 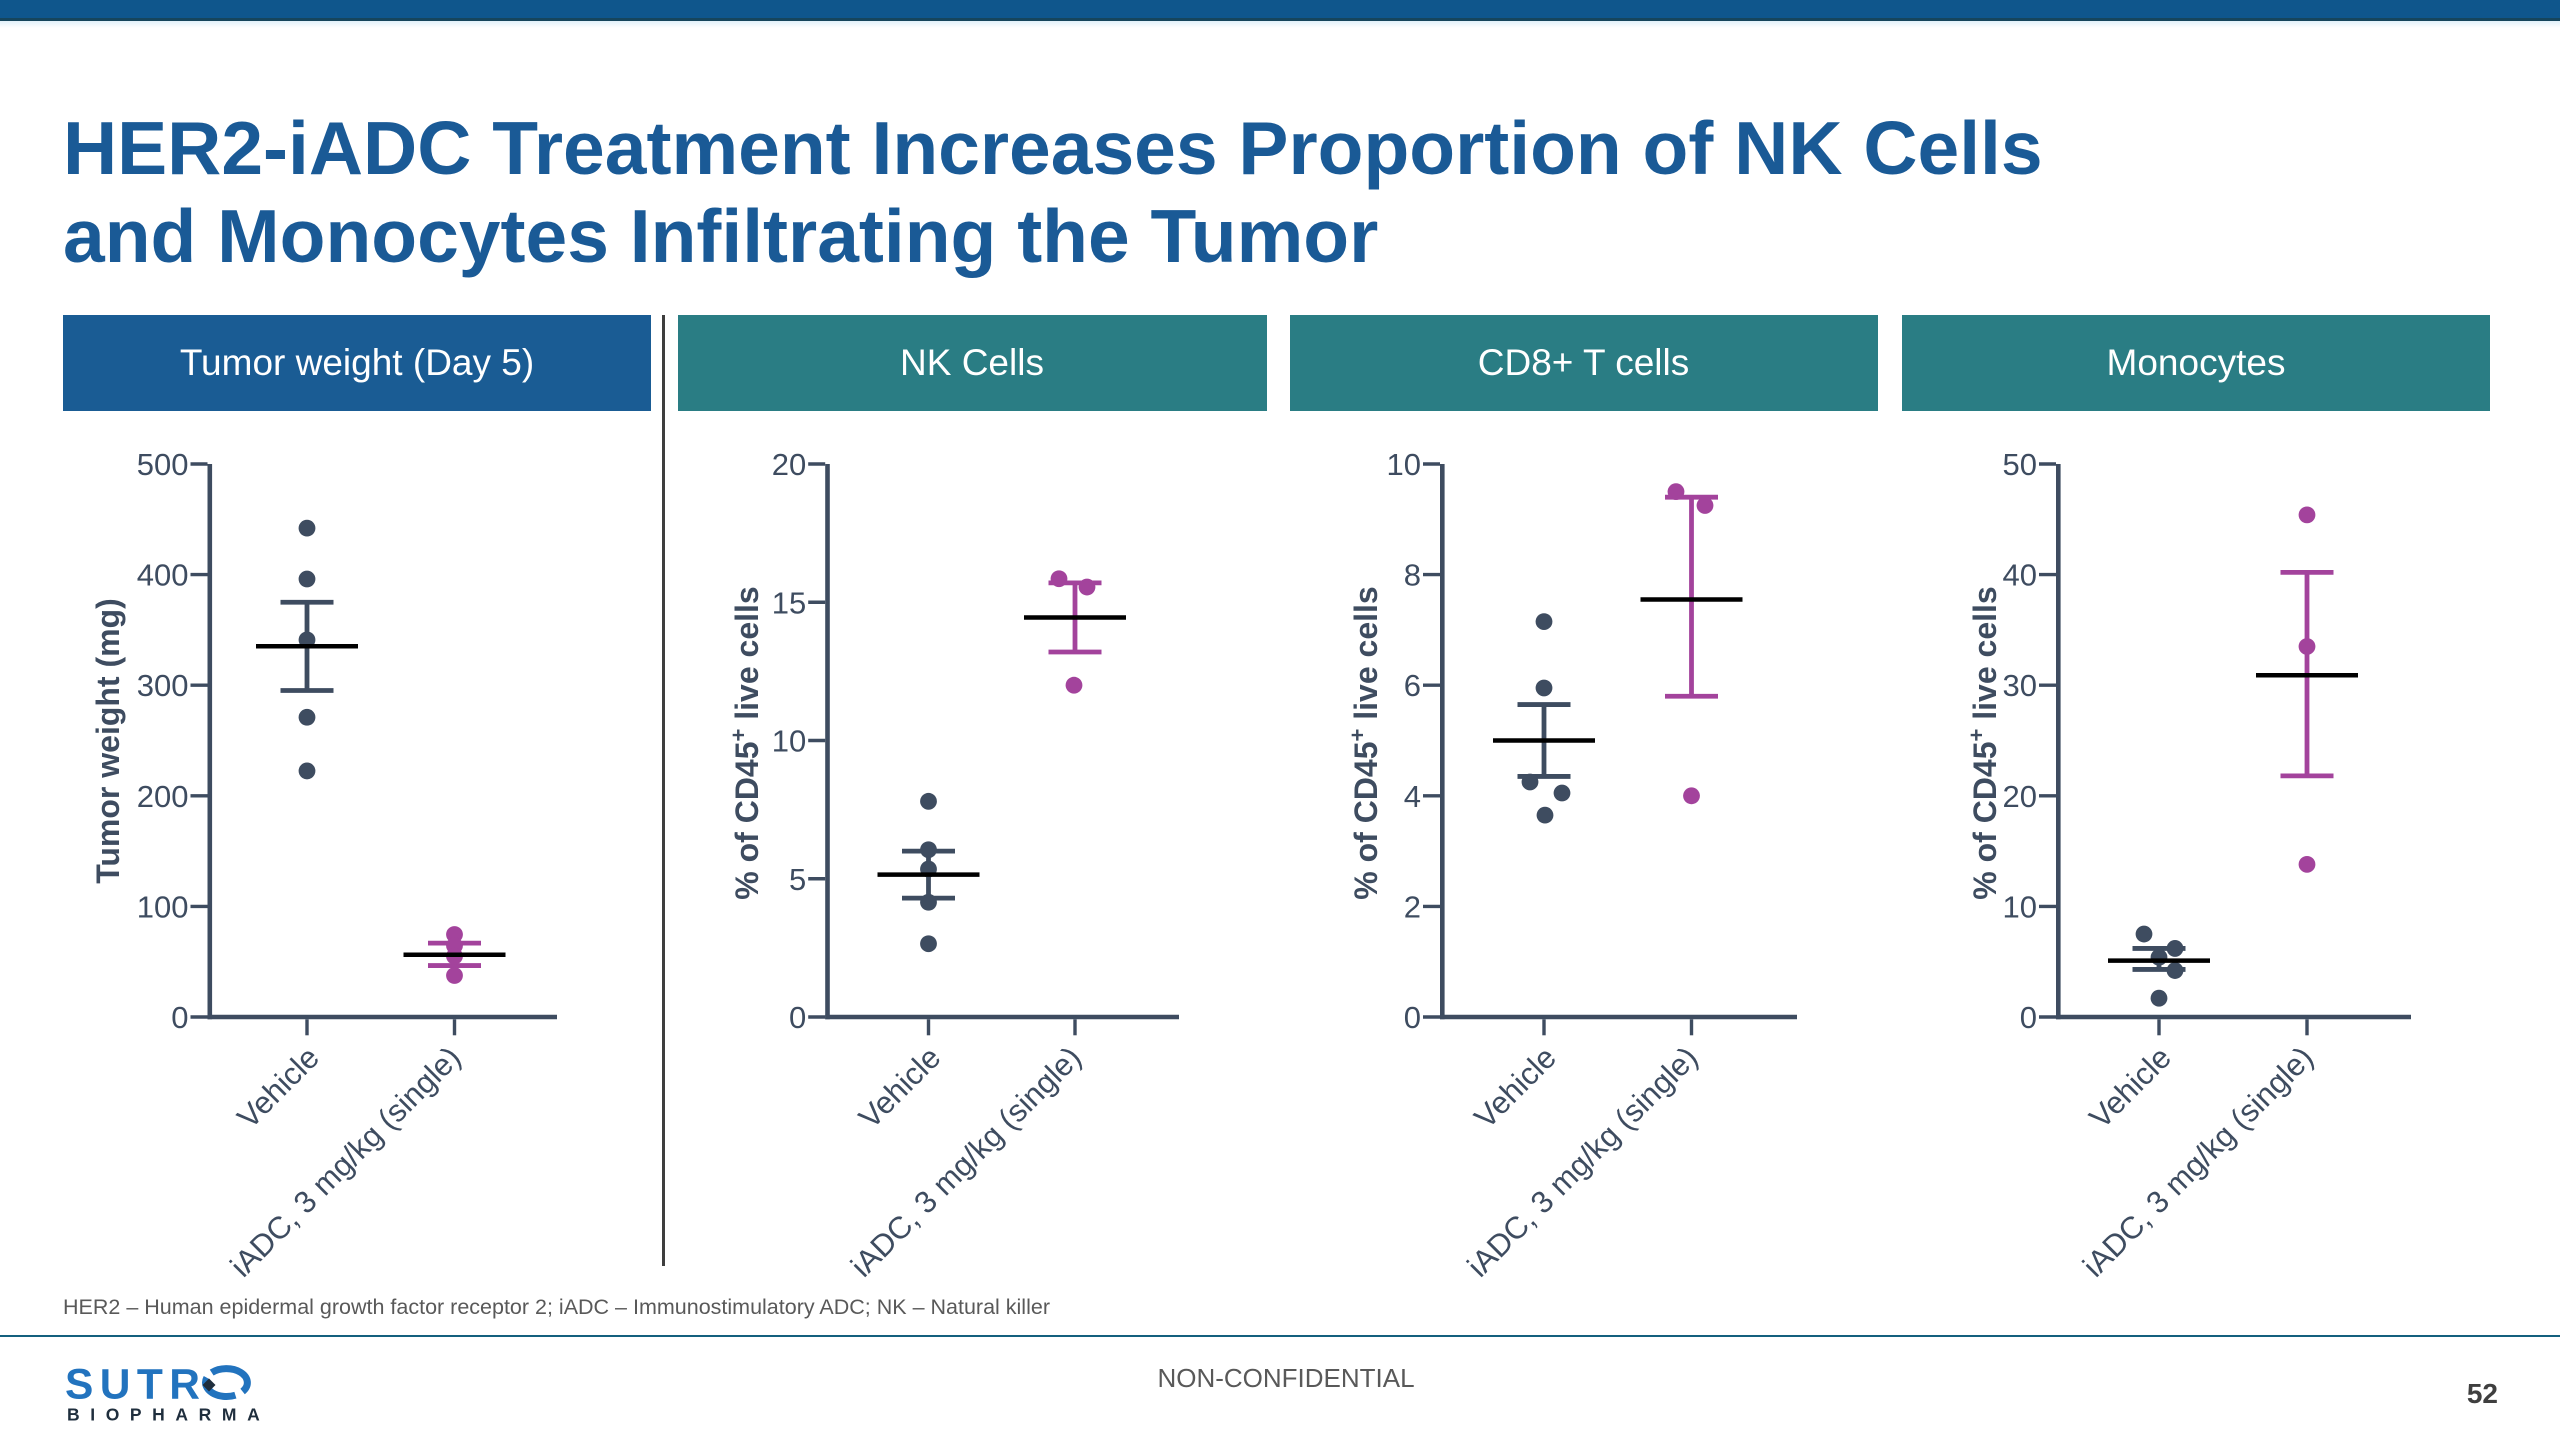 What do you see at coordinates (135, 1385) in the screenshot?
I see `svg-text: SUTR` at bounding box center [135, 1385].